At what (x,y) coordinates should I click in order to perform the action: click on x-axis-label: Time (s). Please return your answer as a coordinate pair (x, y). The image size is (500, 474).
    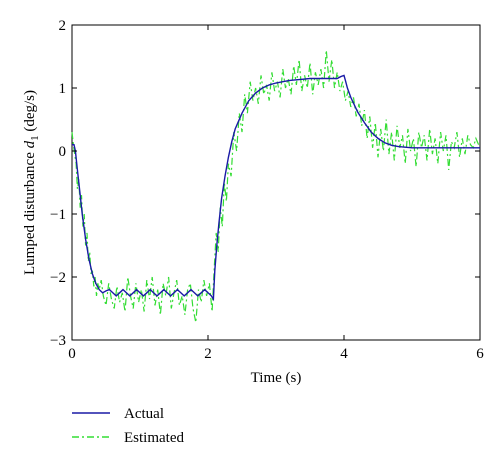
    Looking at the image, I should click on (276, 378).